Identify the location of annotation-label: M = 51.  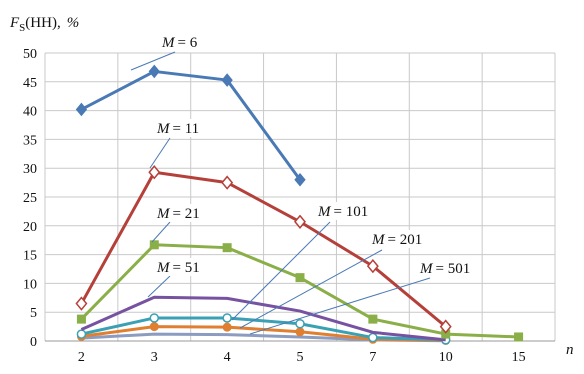
(178, 268).